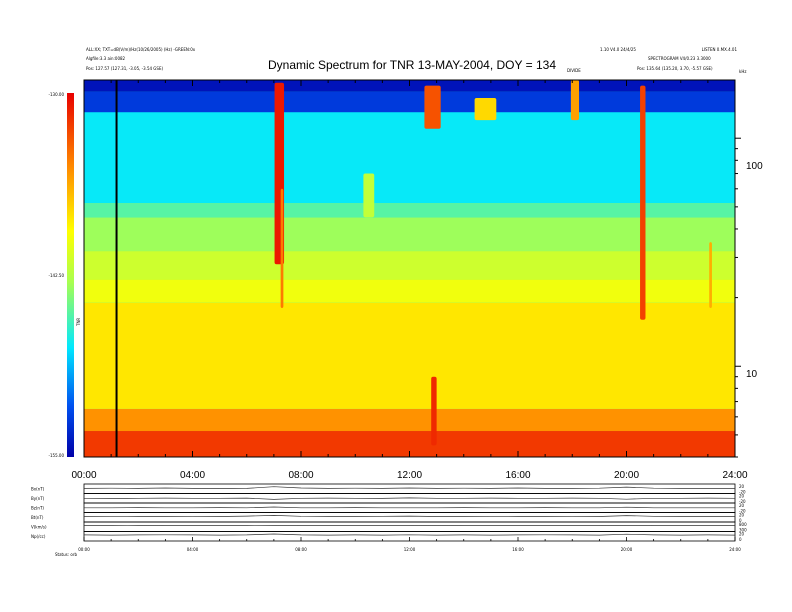  What do you see at coordinates (742, 492) in the screenshot?
I see `panel-scale-bottom-0: -20` at bounding box center [742, 492].